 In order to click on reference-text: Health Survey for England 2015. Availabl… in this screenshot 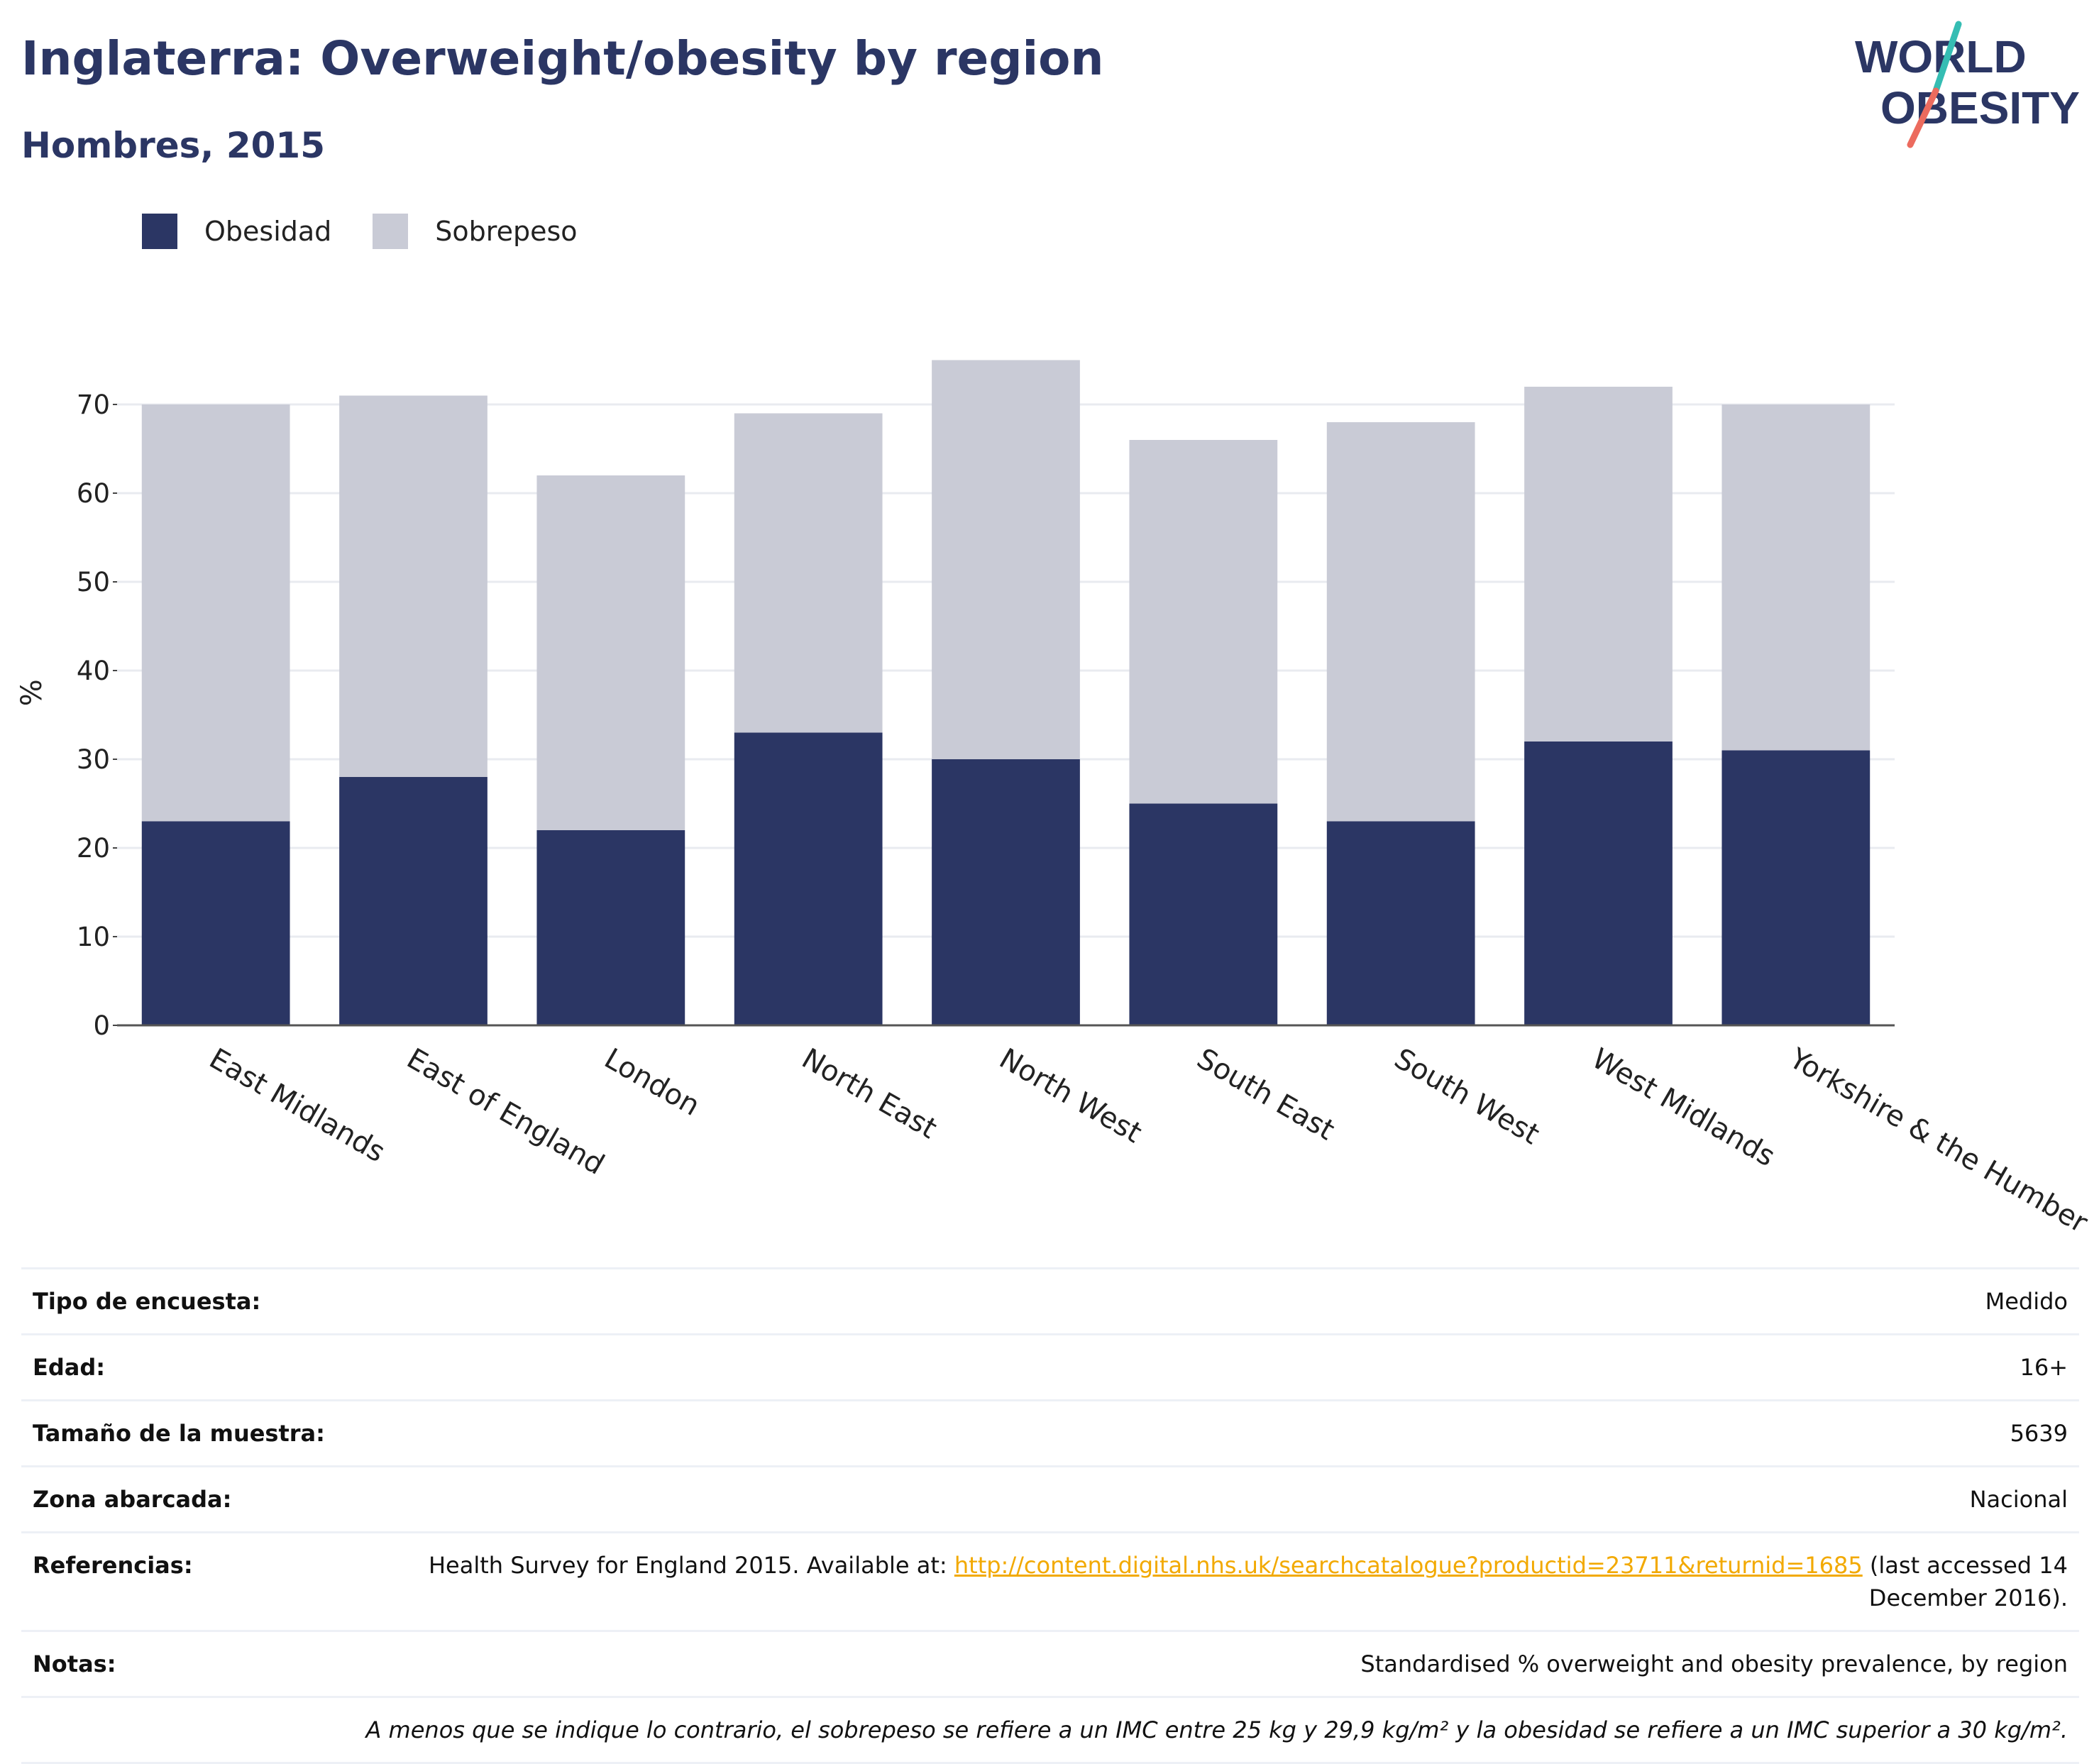, I will do `click(691, 1565)`.